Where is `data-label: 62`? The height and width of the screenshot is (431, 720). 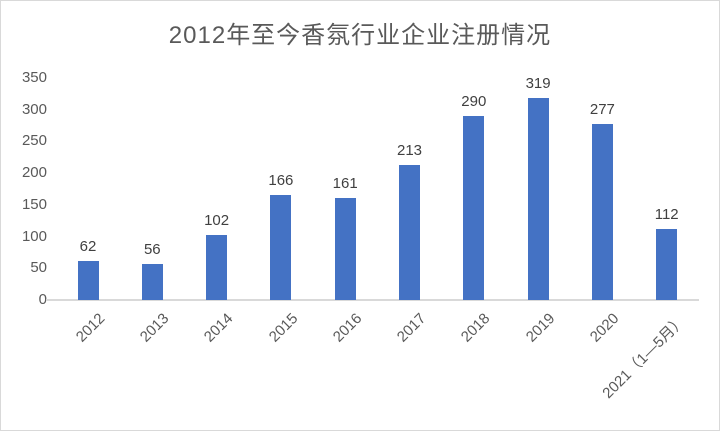
data-label: 62 is located at coordinates (88, 246).